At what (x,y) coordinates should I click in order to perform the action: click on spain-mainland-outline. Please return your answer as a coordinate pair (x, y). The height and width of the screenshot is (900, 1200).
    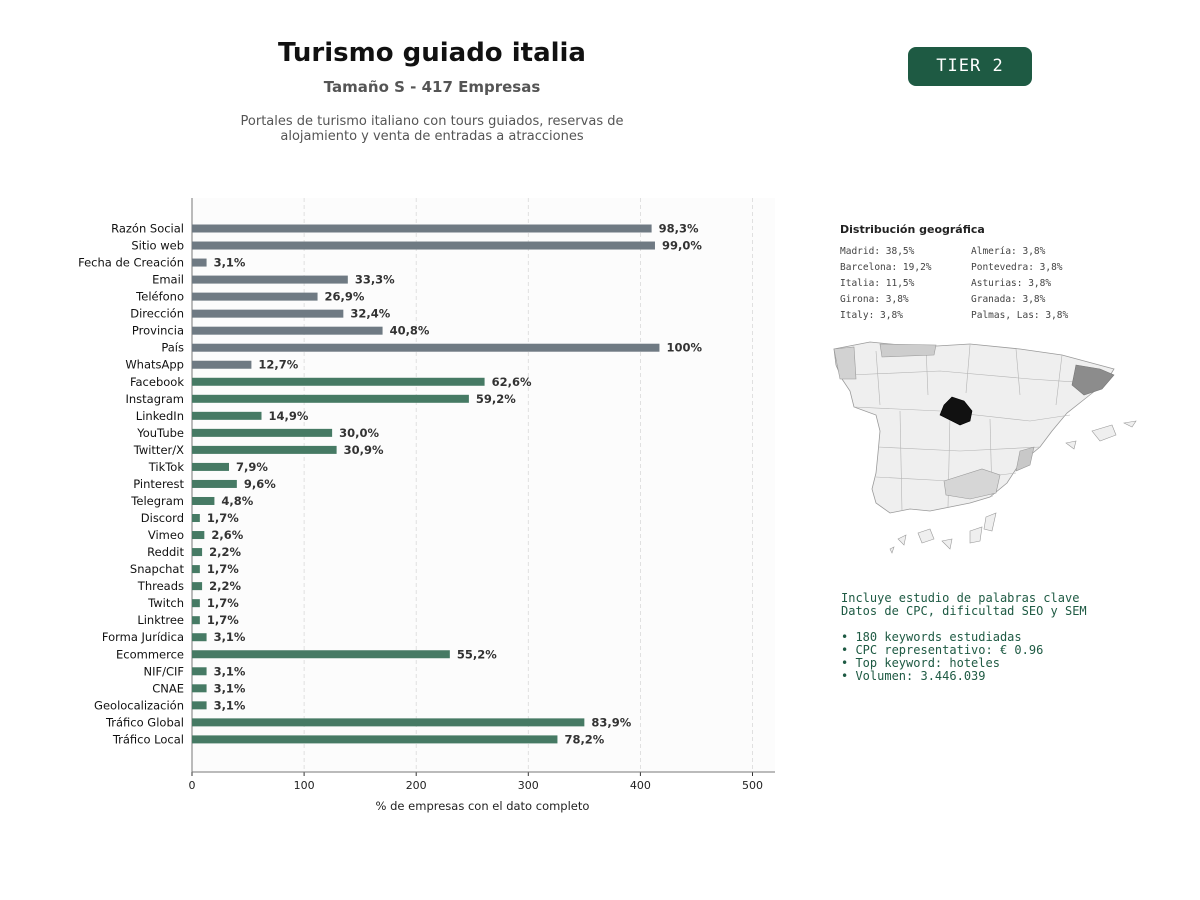
    Looking at the image, I should click on (974, 427).